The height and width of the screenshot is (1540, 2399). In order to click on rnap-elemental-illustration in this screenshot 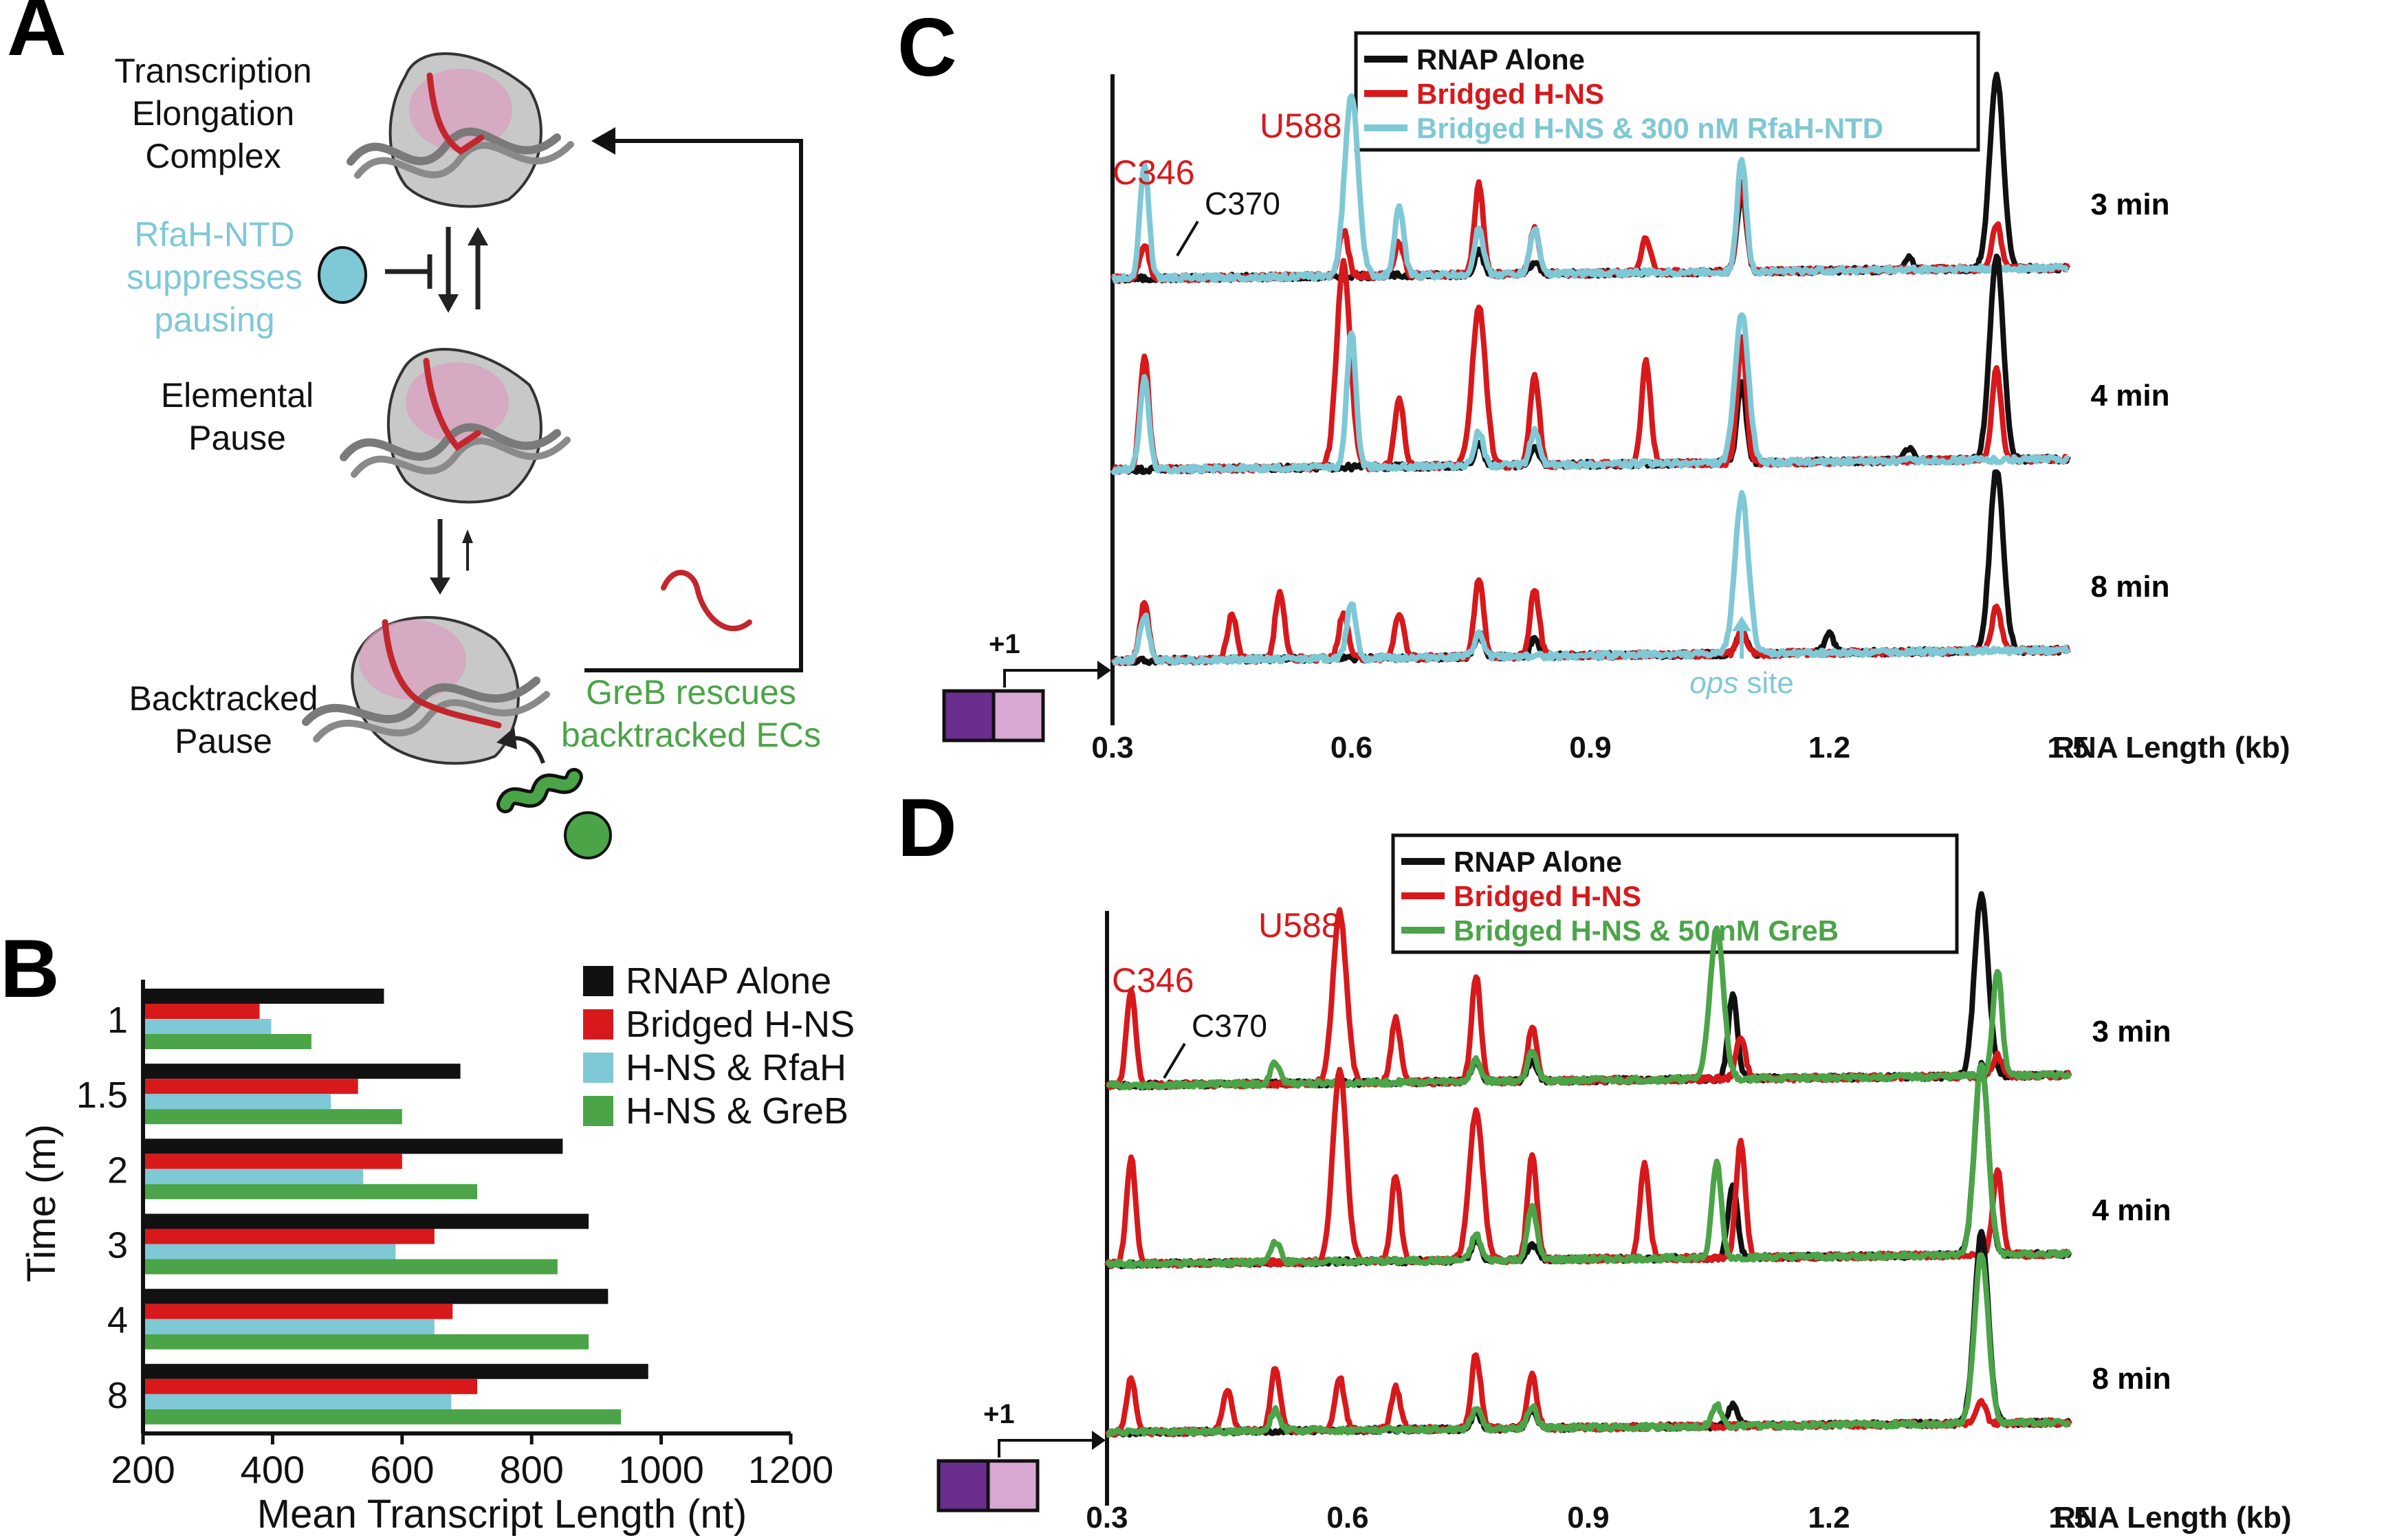, I will do `click(455, 425)`.